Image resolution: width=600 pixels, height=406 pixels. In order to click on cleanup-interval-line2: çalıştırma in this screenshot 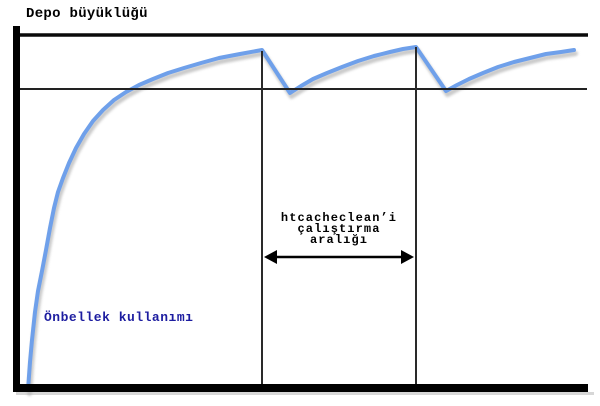, I will do `click(339, 229)`.